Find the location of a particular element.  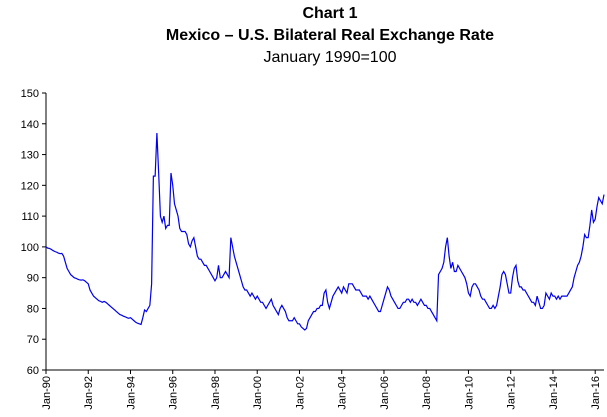

x-tick-label: Jan-96 is located at coordinates (174, 393).